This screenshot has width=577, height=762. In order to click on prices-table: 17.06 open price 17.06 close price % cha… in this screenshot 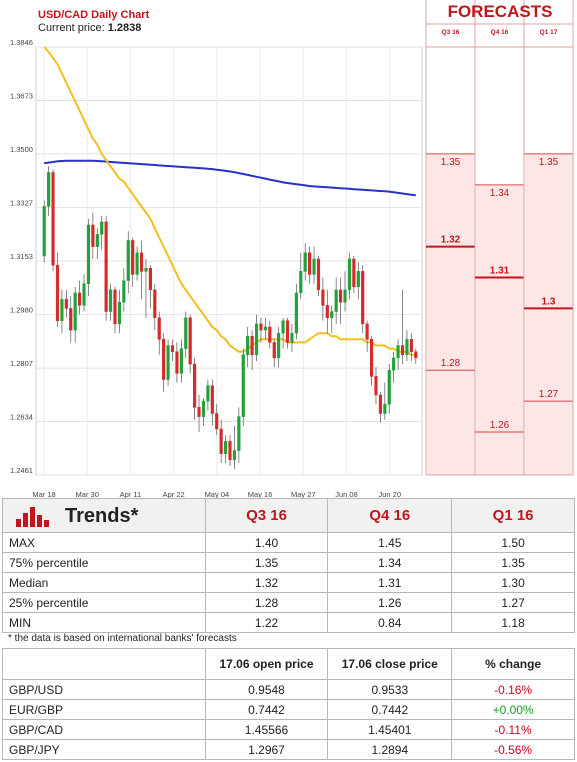, I will do `click(288, 704)`.